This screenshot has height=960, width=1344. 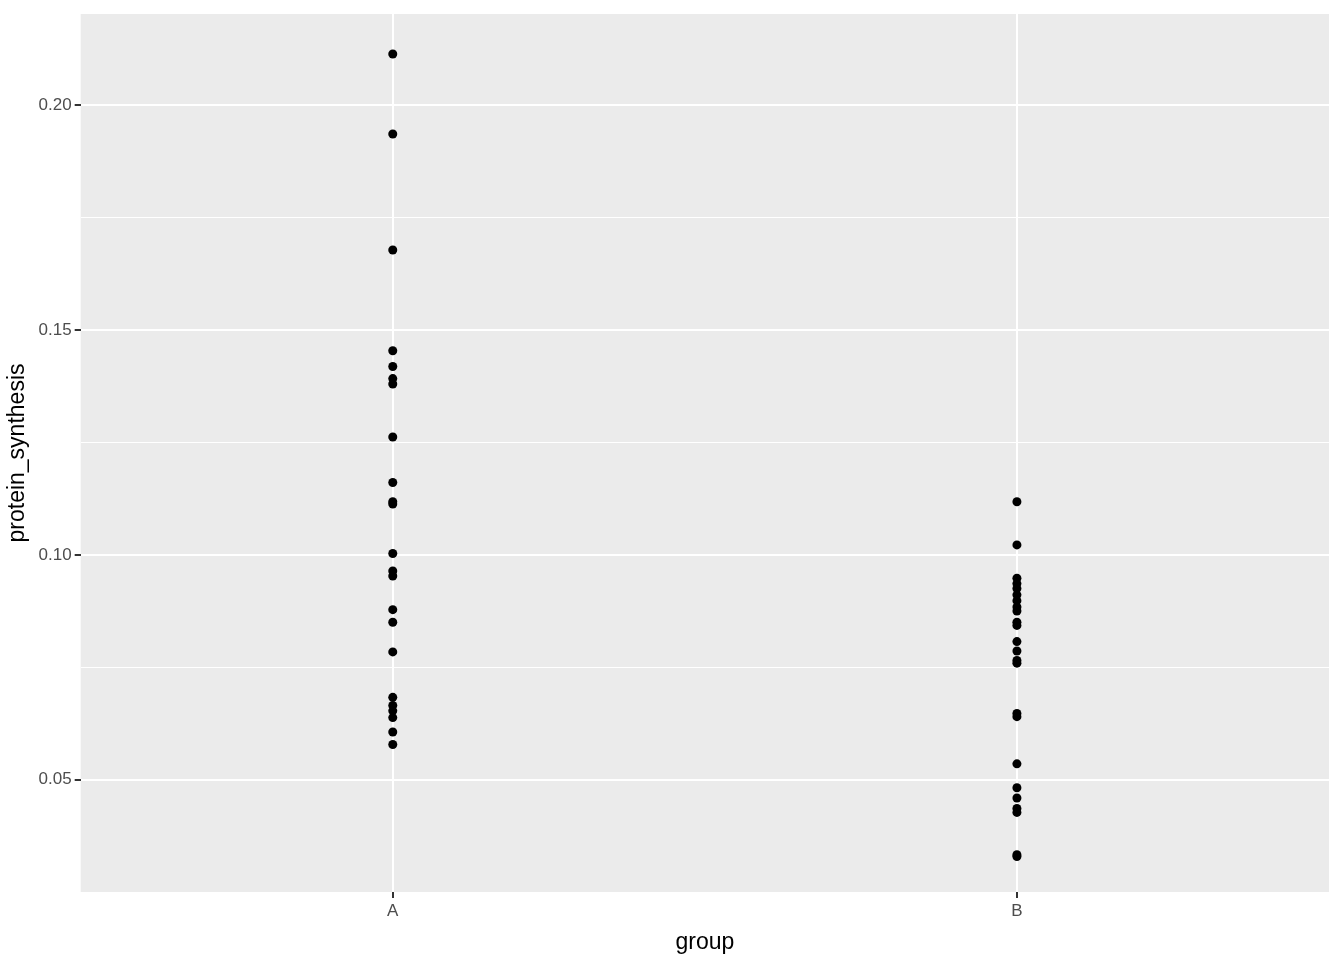 What do you see at coordinates (393, 910) in the screenshot?
I see `x-tick-label: A` at bounding box center [393, 910].